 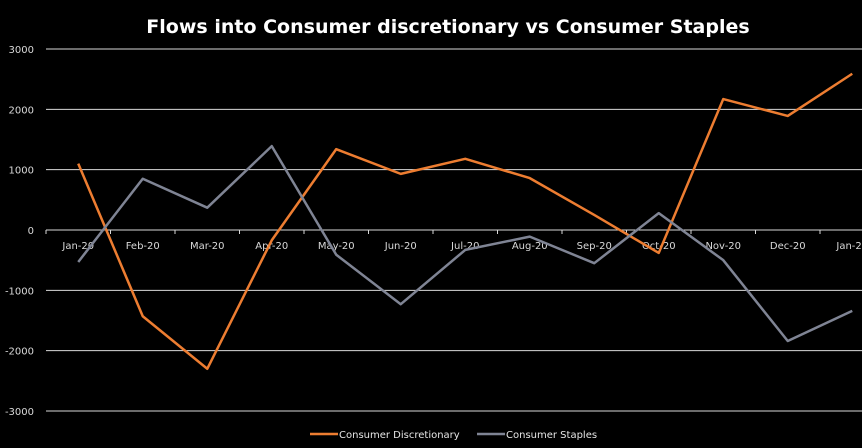 I want to click on y-tick-label: 0, so click(x=31, y=231).